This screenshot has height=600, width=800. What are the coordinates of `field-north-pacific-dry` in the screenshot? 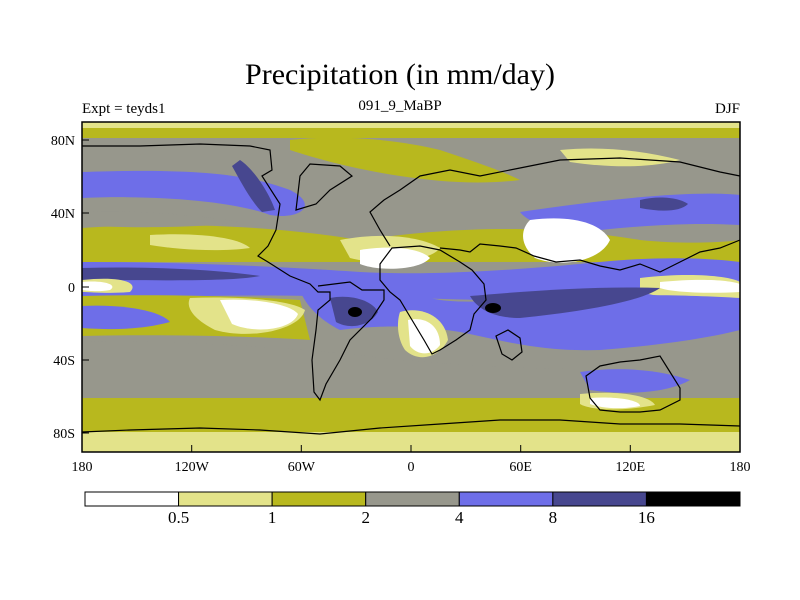 It's located at (200, 242).